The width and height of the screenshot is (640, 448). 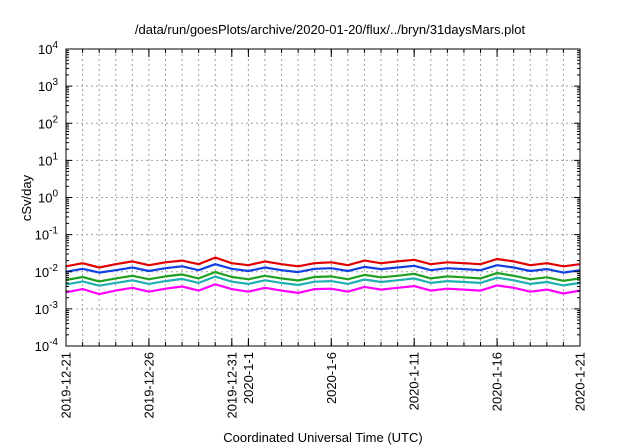 I want to click on x-tick-label: 2020-1-16, so click(x=497, y=381).